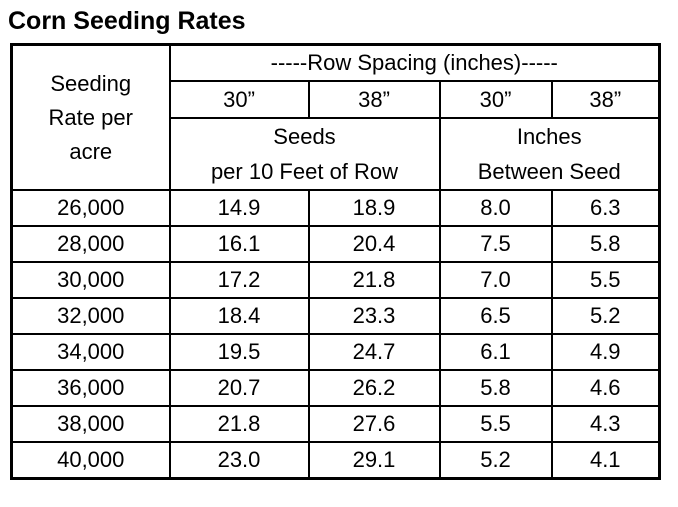 Image resolution: width=678 pixels, height=507 pixels. I want to click on inches-38-cell: 4.1, so click(605, 460).